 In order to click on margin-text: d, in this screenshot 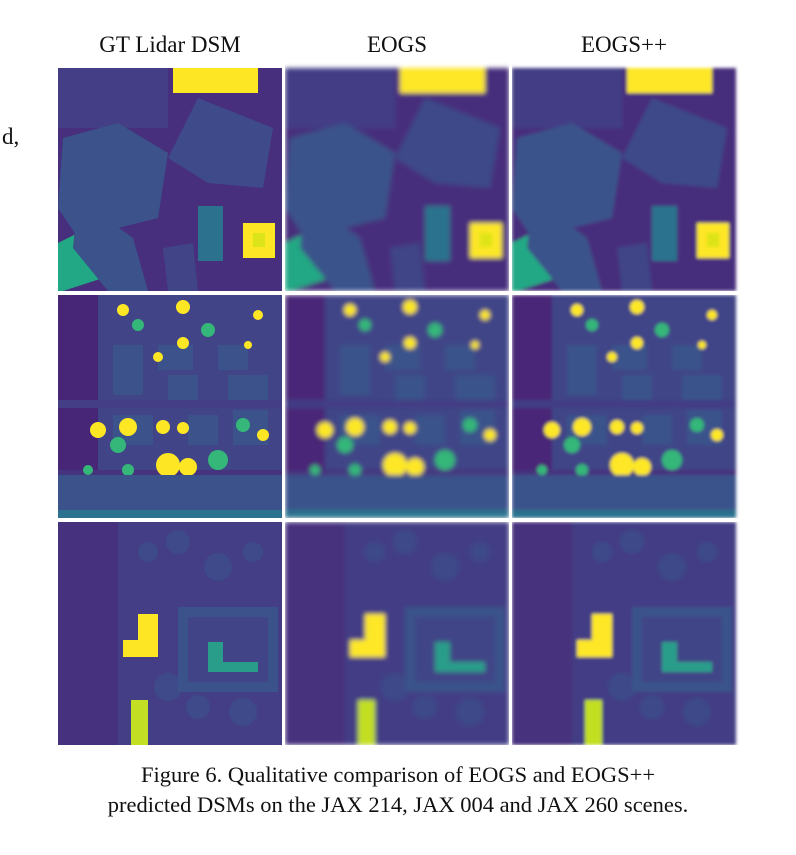, I will do `click(11, 136)`.